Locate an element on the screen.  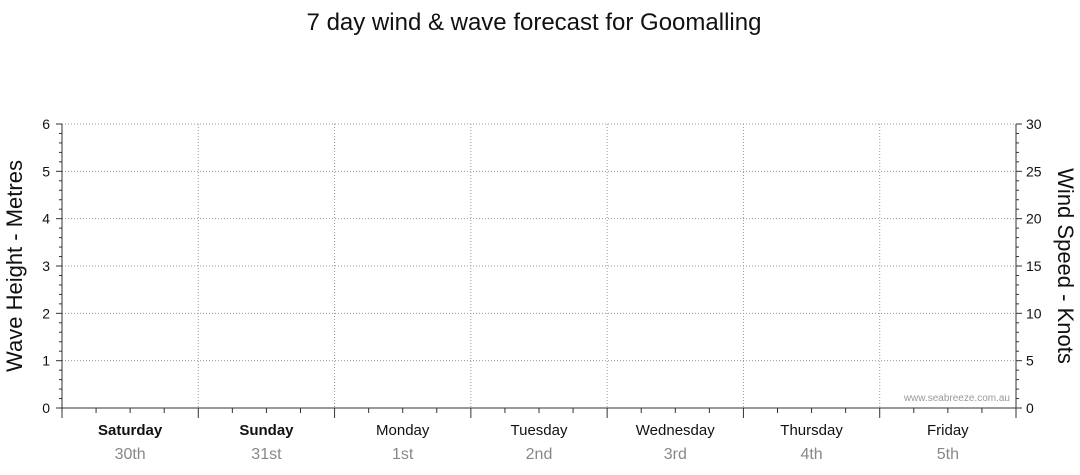
right-tick-label: 5 is located at coordinates (1030, 361).